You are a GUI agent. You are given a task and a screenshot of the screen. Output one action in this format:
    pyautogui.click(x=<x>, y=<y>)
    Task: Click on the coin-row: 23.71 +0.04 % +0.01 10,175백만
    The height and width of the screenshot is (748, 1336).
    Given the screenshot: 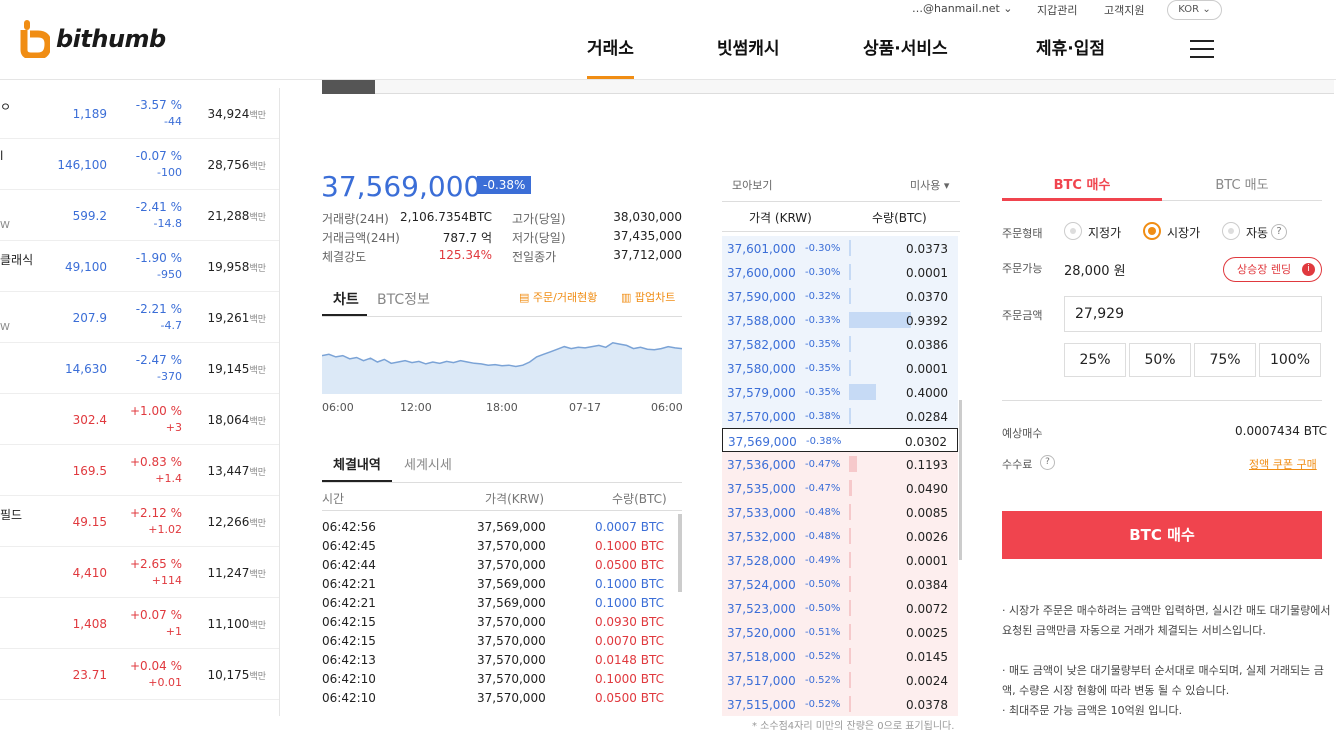 What is the action you would take?
    pyautogui.click(x=139, y=674)
    